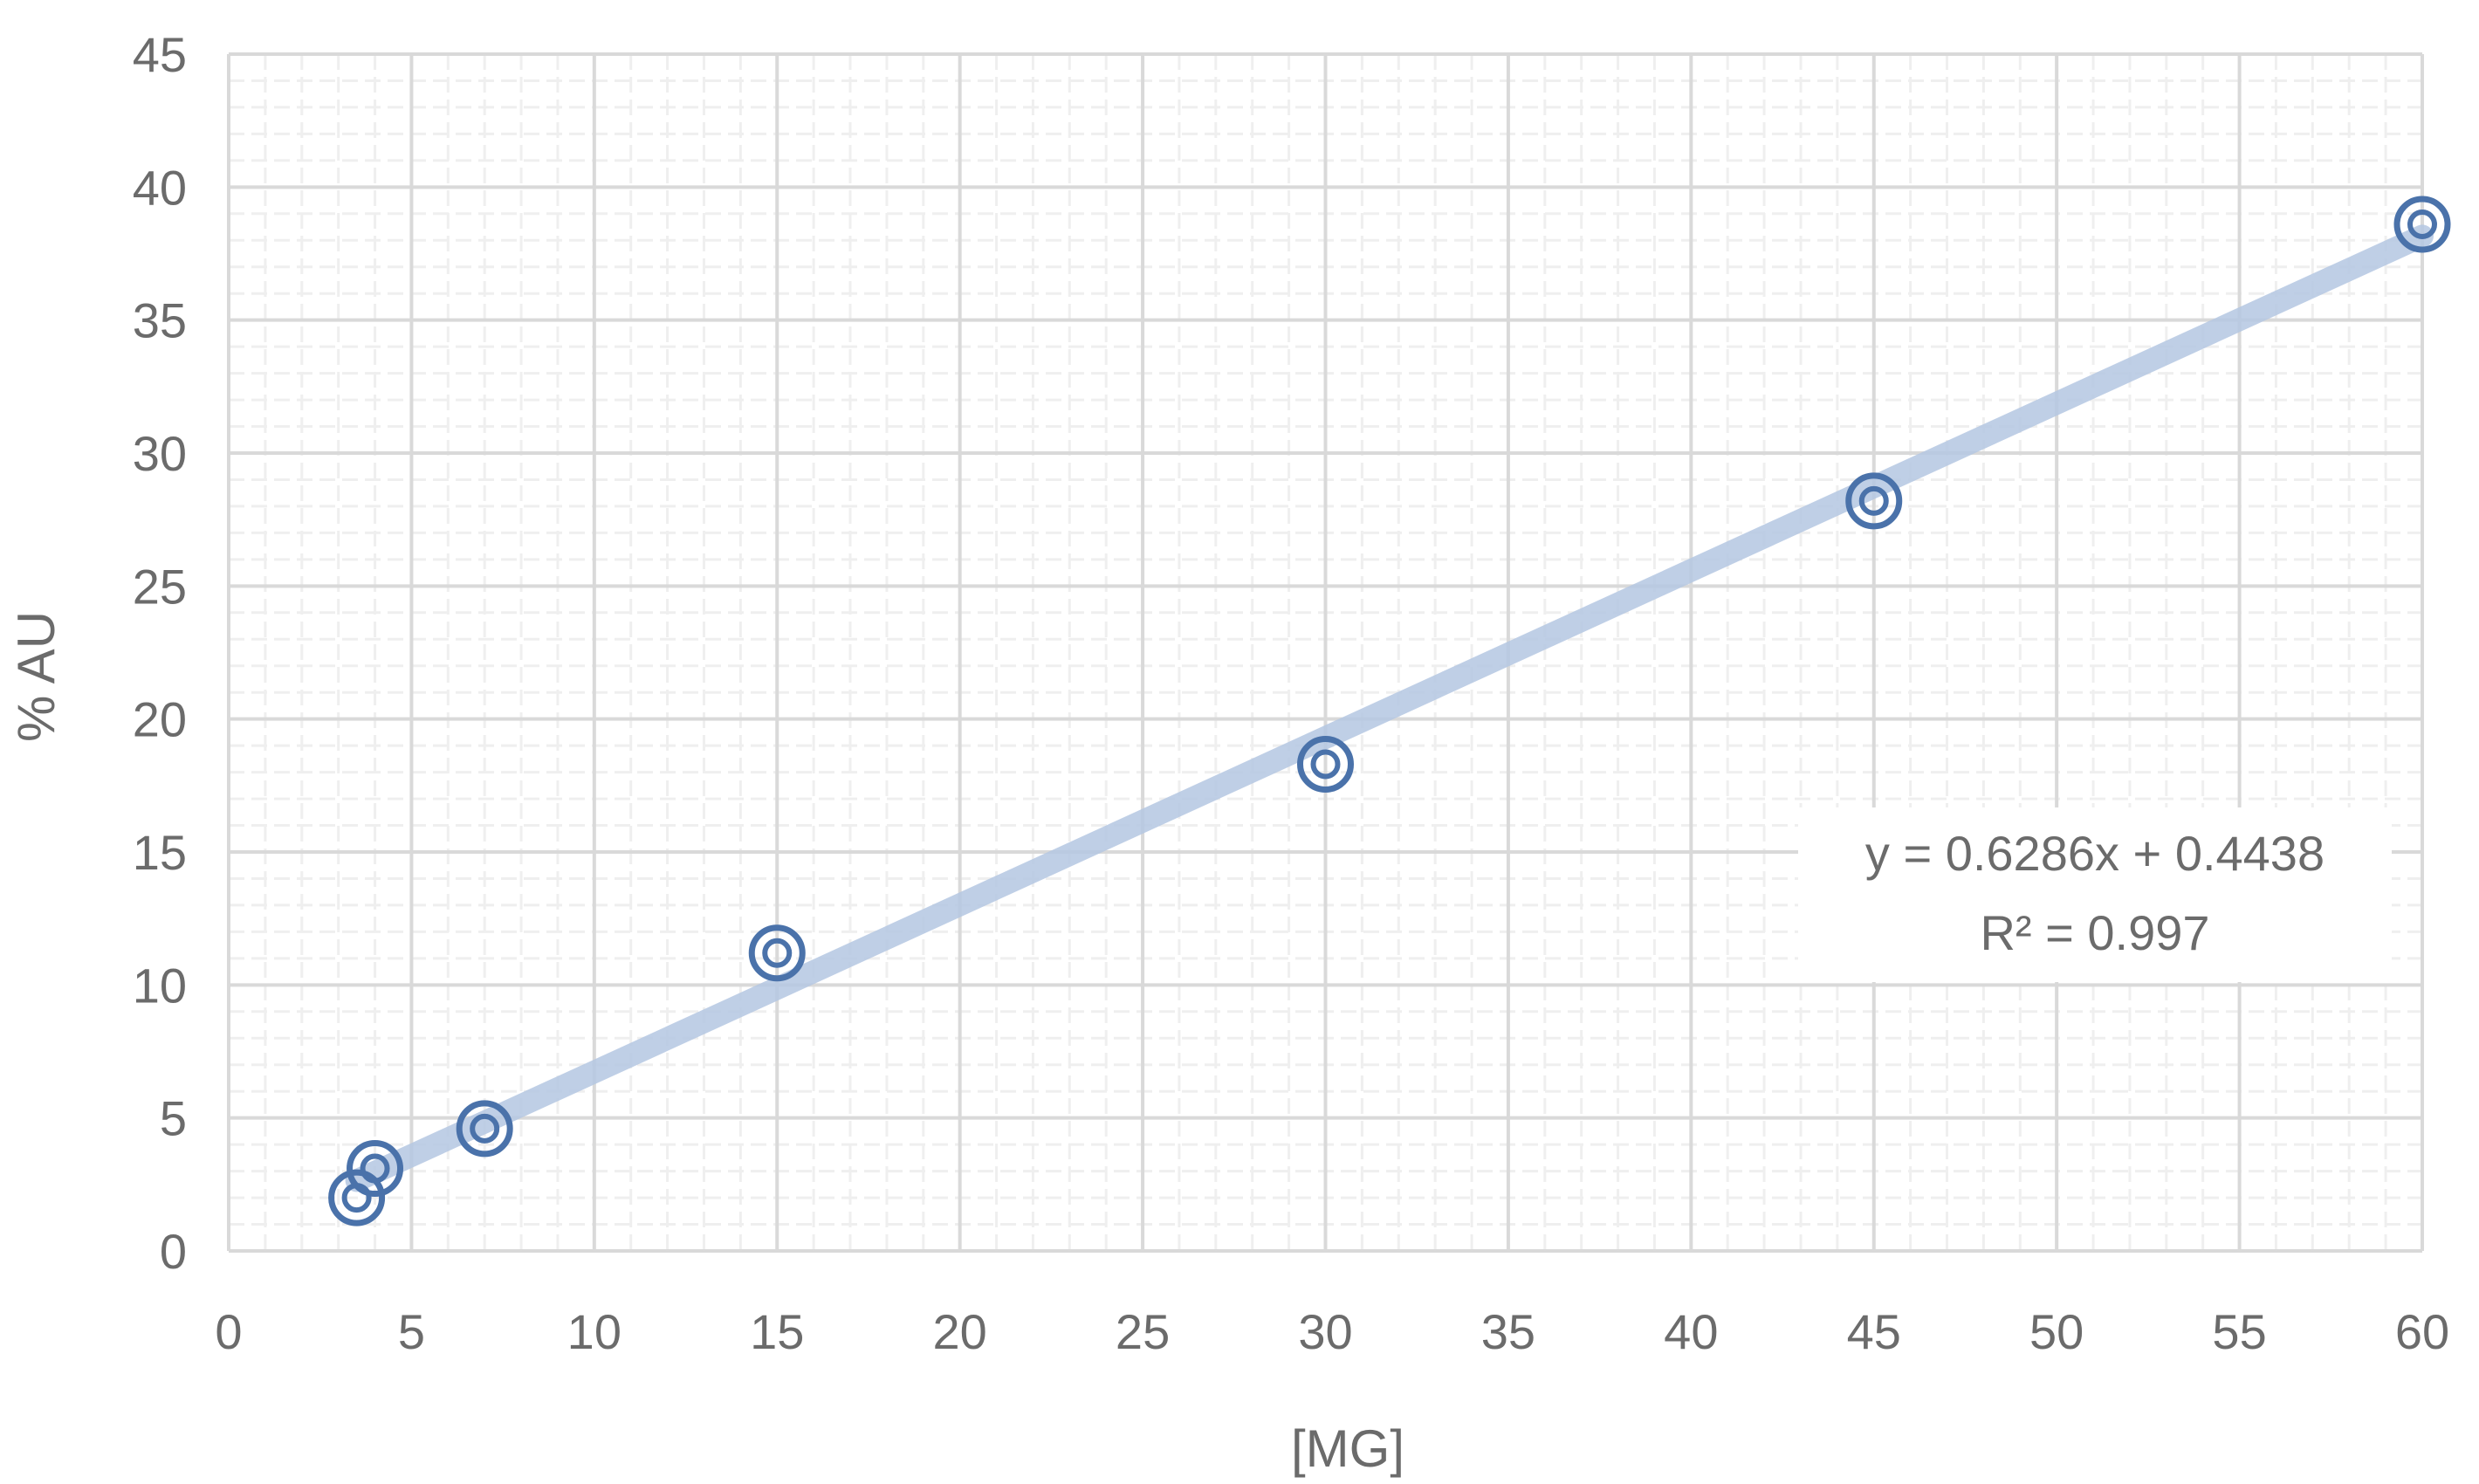  Describe the element at coordinates (1143, 1331) in the screenshot. I see `x-tick-label: 25` at that location.